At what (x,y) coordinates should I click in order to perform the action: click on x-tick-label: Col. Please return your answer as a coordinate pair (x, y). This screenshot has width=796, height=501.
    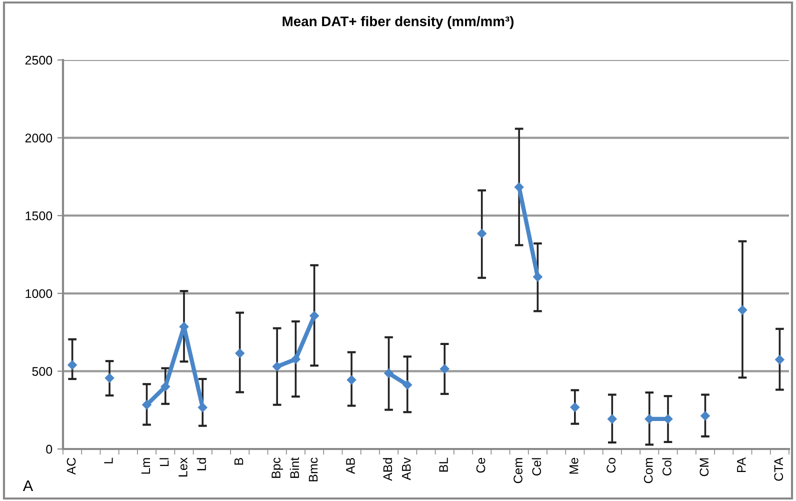
    Looking at the image, I should click on (667, 467).